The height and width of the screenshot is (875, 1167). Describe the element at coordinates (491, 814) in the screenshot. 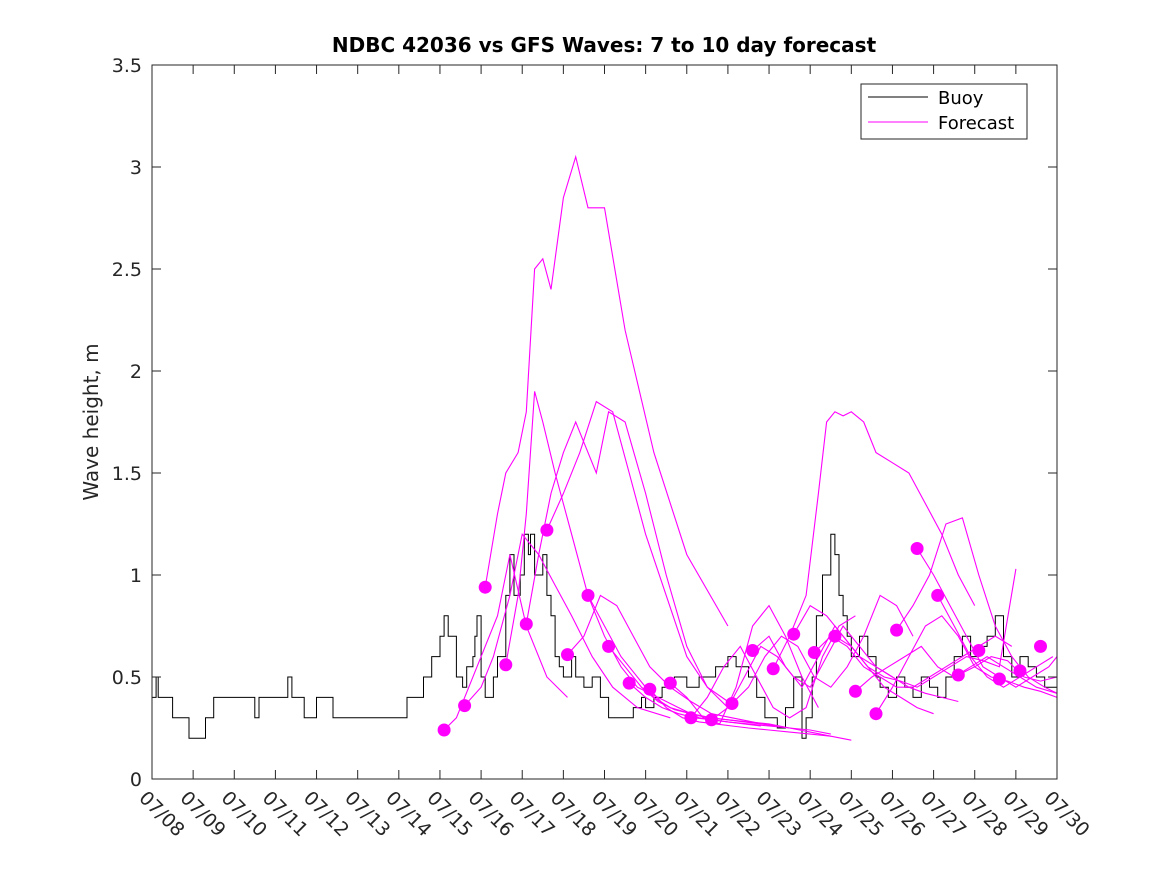

I see `x-tick-label-8: 07/16` at that location.